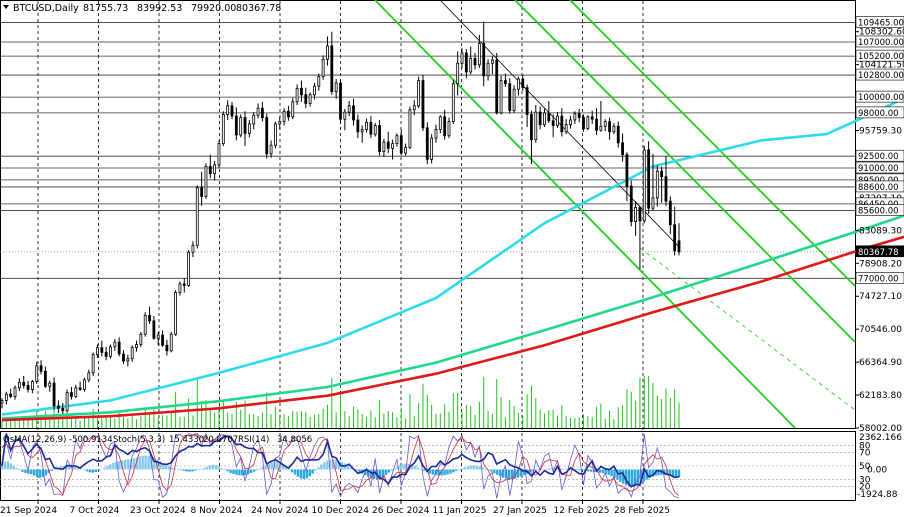 The width and height of the screenshot is (904, 517). I want to click on y-tick-label: 74727.10, so click(880, 297).